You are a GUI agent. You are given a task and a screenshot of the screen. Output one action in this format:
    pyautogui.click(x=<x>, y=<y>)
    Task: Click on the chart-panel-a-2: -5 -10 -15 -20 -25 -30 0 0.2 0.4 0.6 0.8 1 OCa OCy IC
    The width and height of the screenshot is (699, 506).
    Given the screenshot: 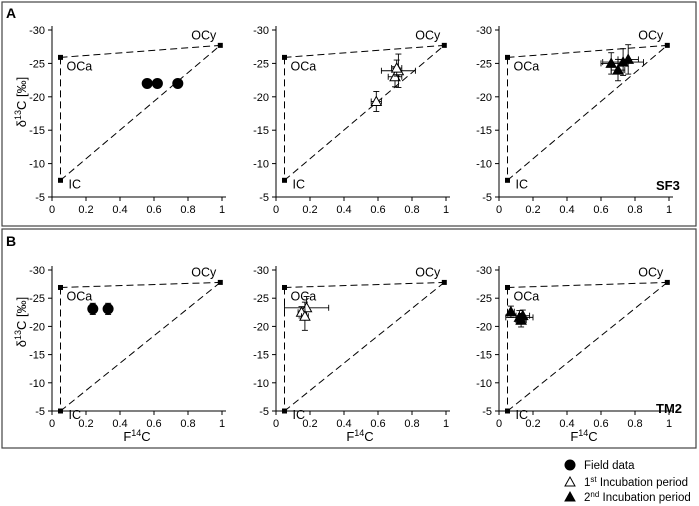 What is the action you would take?
    pyautogui.click(x=351, y=120)
    